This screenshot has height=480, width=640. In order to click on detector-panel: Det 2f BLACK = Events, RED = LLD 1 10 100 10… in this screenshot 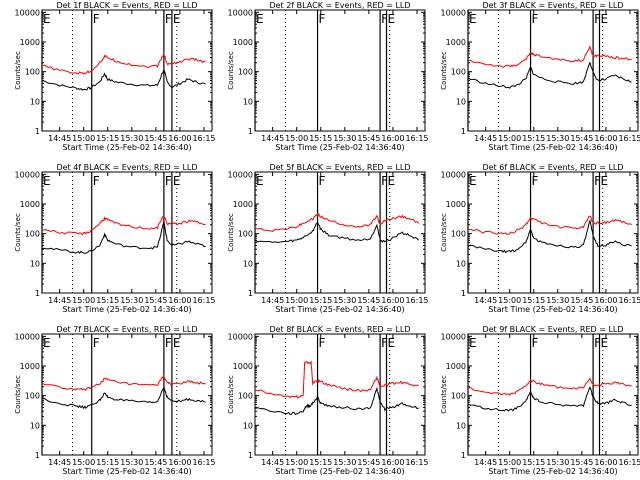, I will do `click(328, 76)`.